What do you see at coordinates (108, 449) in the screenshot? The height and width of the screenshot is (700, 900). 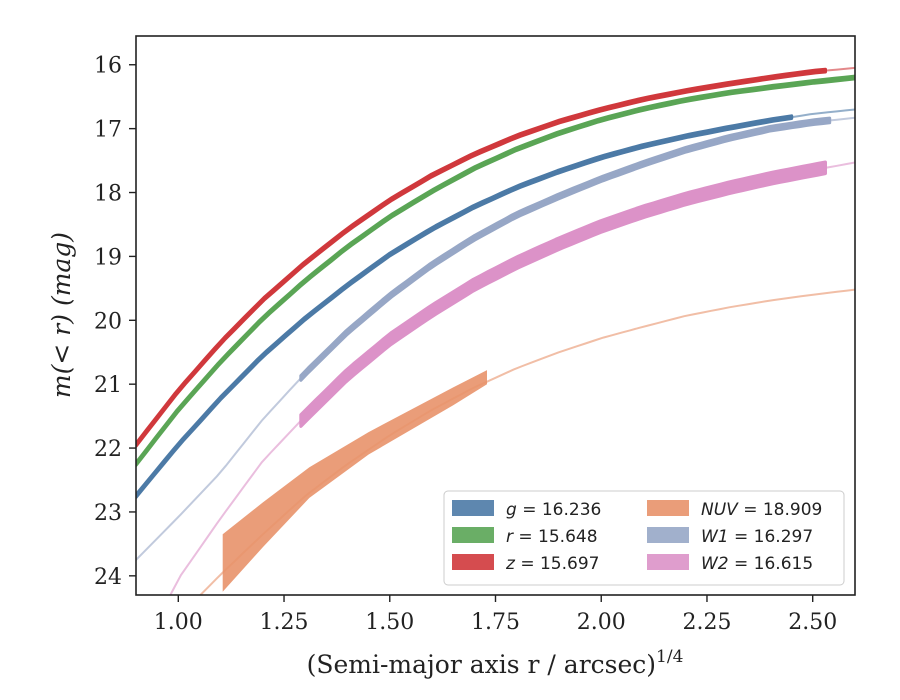 I see `y-tick-label: 22` at bounding box center [108, 449].